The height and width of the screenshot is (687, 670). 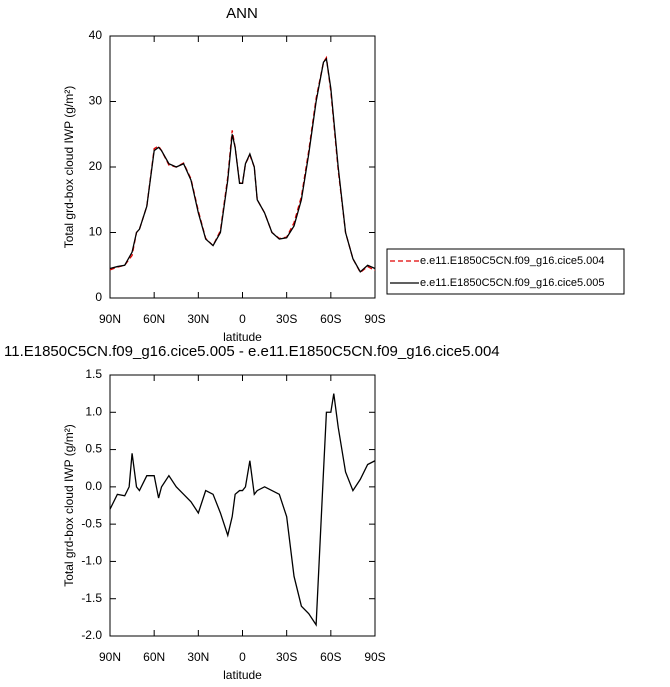 I want to click on y-tick-label: 30, so click(x=96, y=101).